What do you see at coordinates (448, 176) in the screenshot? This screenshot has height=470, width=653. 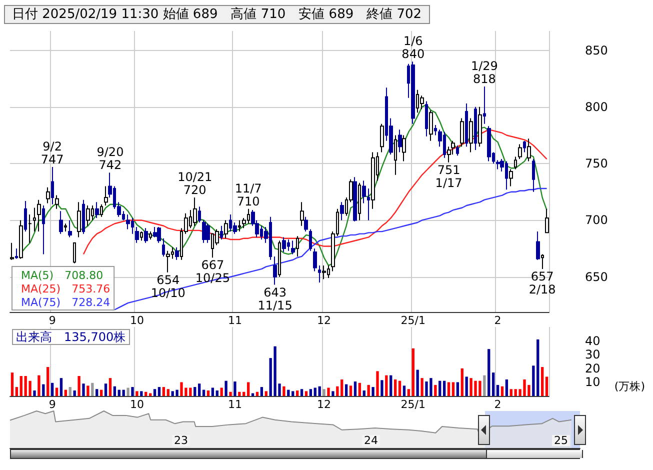 I see `annotation: 751 1/17` at bounding box center [448, 176].